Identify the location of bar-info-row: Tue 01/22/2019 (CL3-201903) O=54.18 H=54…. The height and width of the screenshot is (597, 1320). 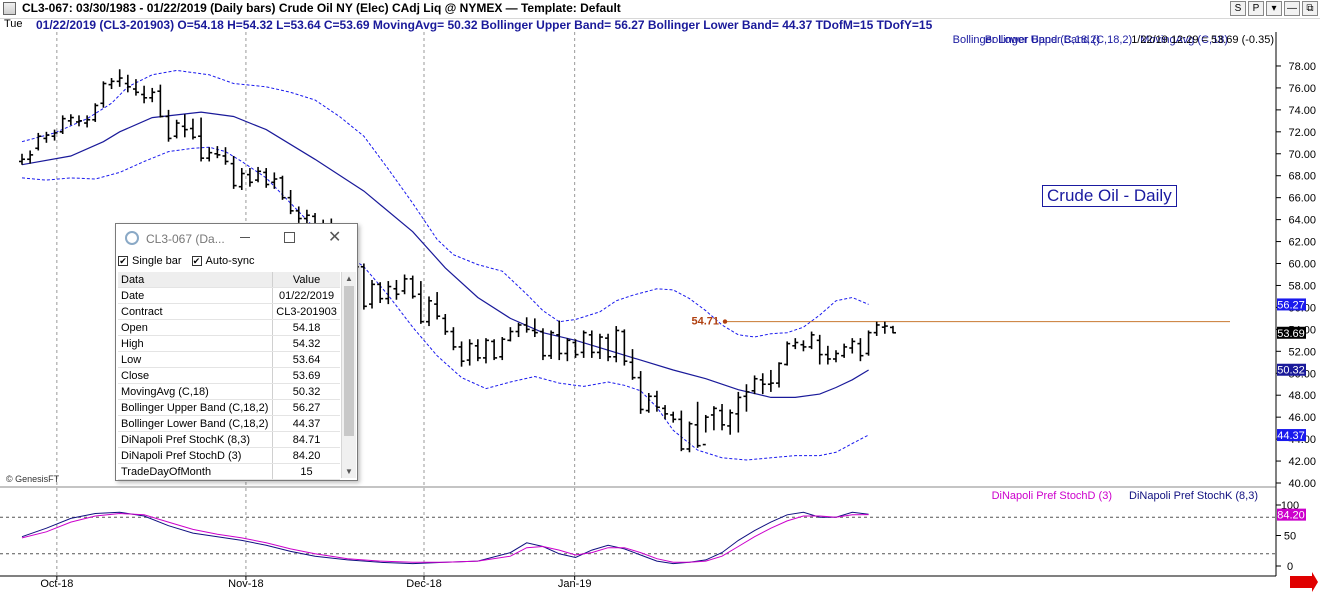
(660, 25).